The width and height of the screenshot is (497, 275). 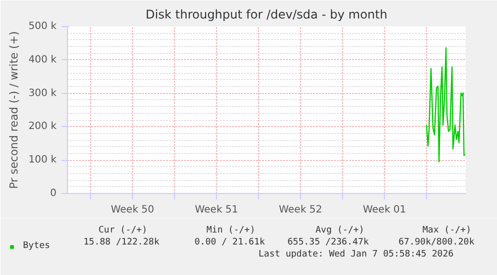 I want to click on x-tick-label: Week 50, so click(x=132, y=210).